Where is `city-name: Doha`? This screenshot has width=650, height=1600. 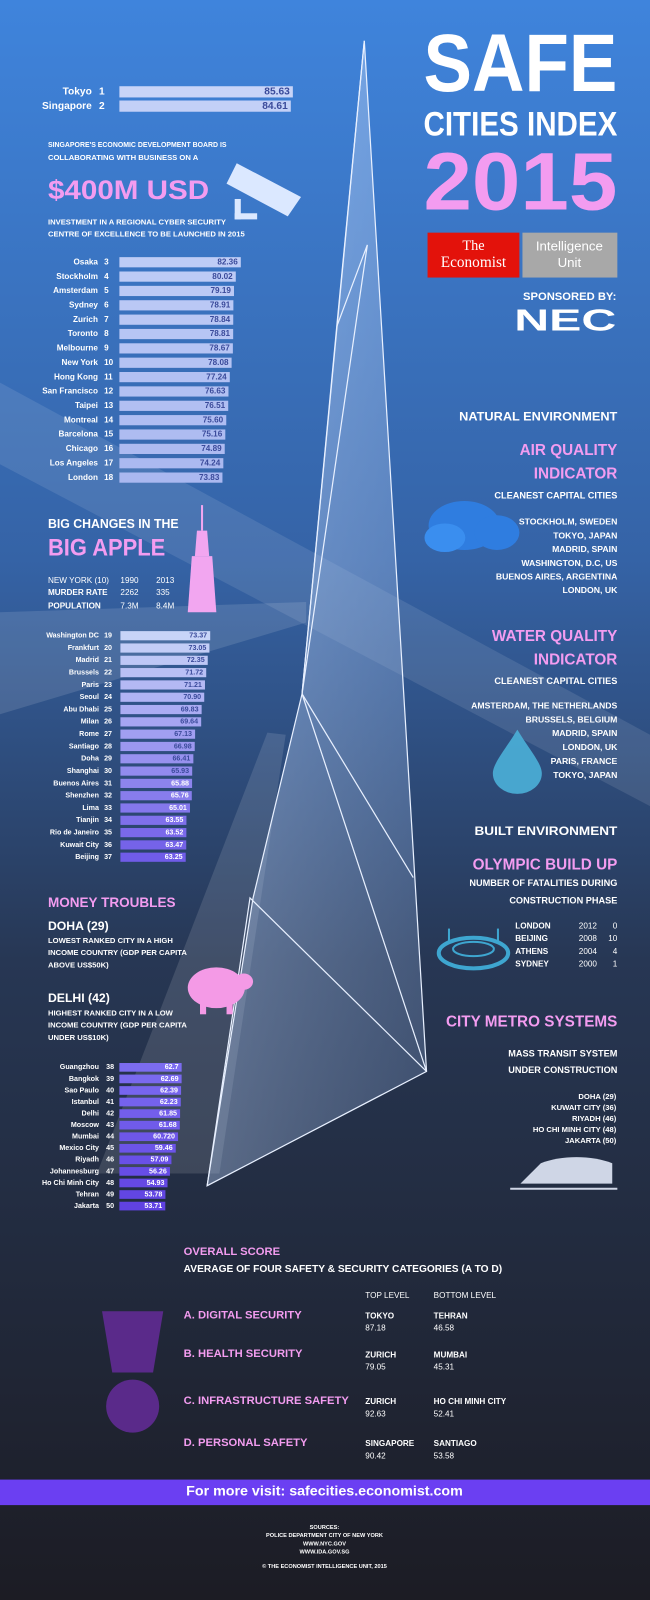
city-name: Doha is located at coordinates (90, 759).